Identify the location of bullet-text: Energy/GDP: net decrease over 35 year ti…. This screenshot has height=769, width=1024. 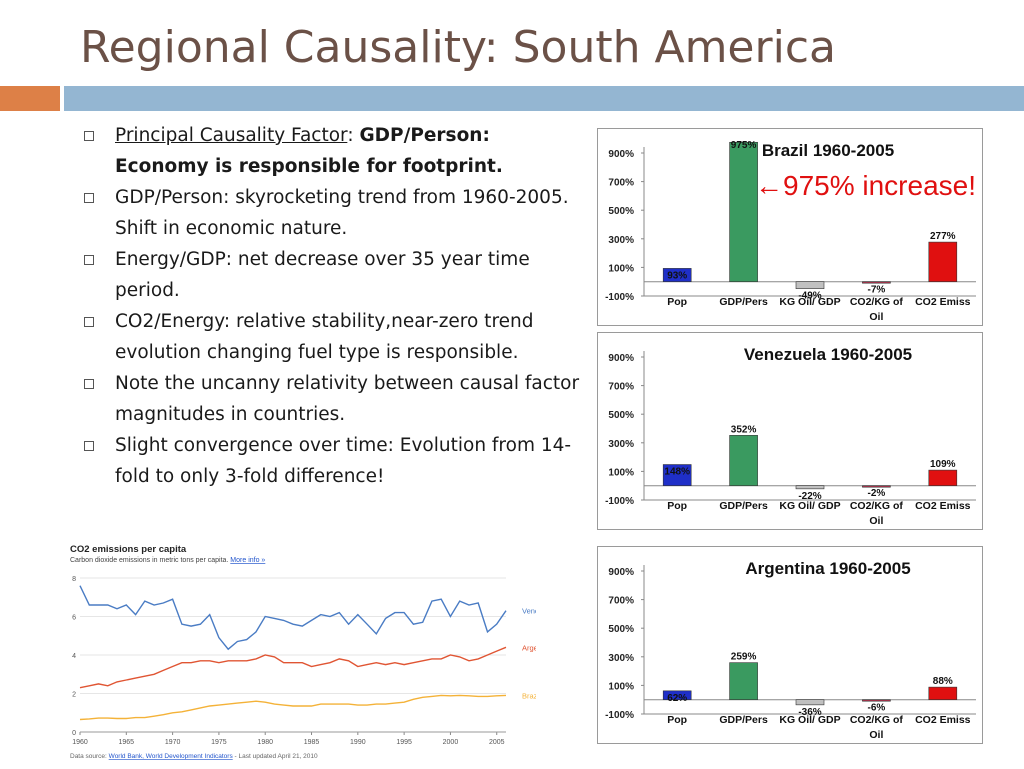
(322, 275).